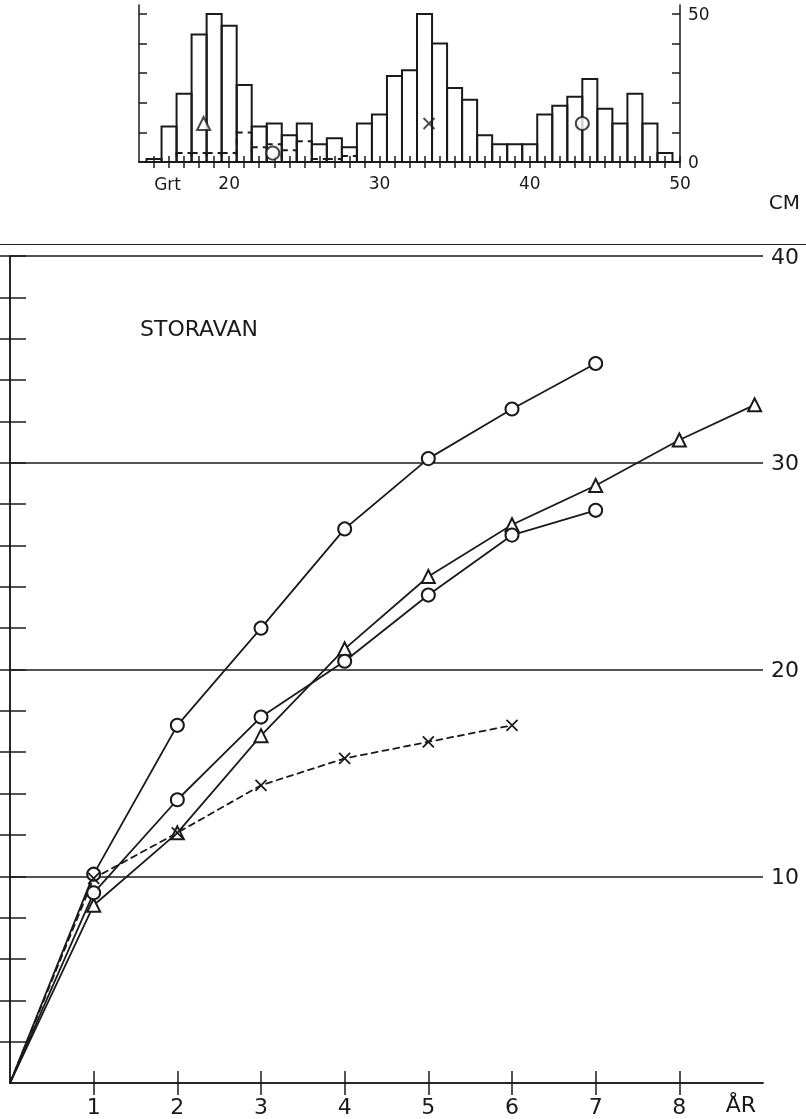 This screenshot has height=1119, width=806. I want to click on x-tick-label: 30, so click(379, 182).